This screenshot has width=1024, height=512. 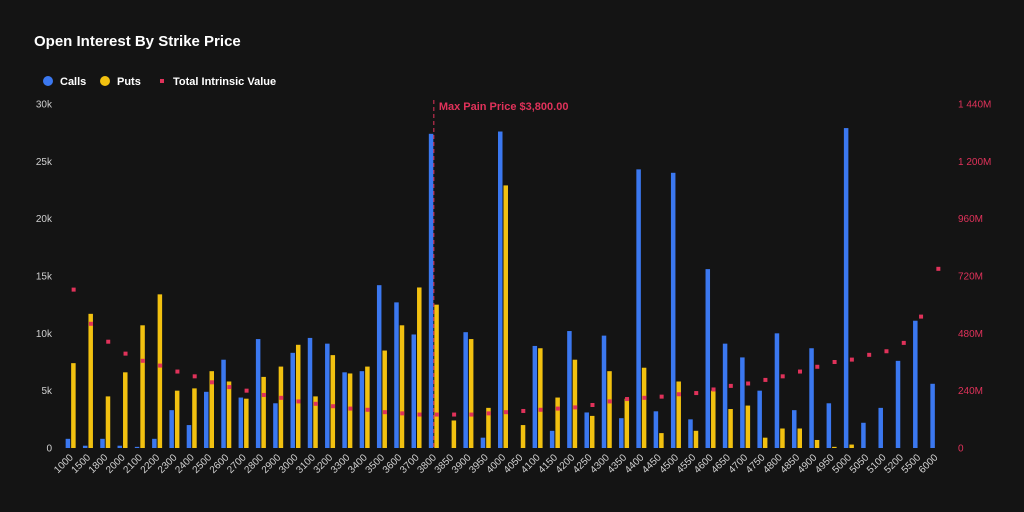 What do you see at coordinates (125, 353) in the screenshot?
I see `intrinsic-value-point-2000` at bounding box center [125, 353].